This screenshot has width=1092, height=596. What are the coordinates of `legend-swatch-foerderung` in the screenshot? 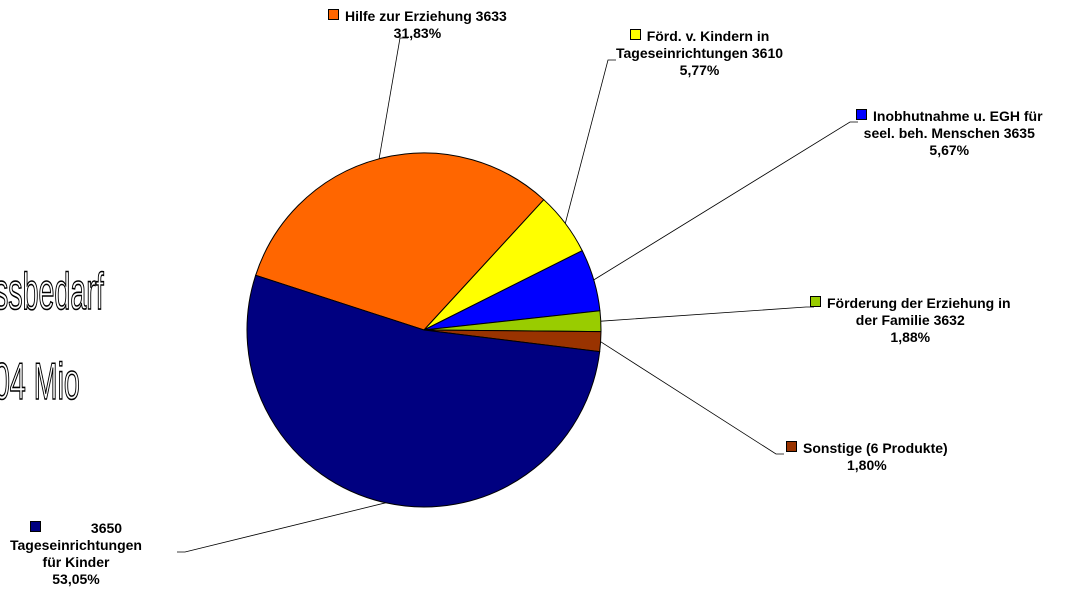 It's located at (815, 301).